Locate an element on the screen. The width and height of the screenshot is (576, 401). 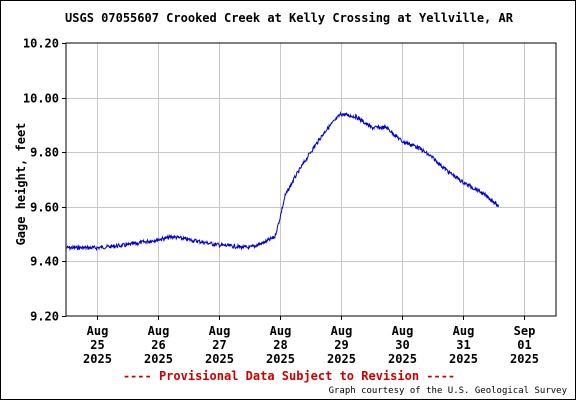
x-tick-label: Sep is located at coordinates (525, 331).